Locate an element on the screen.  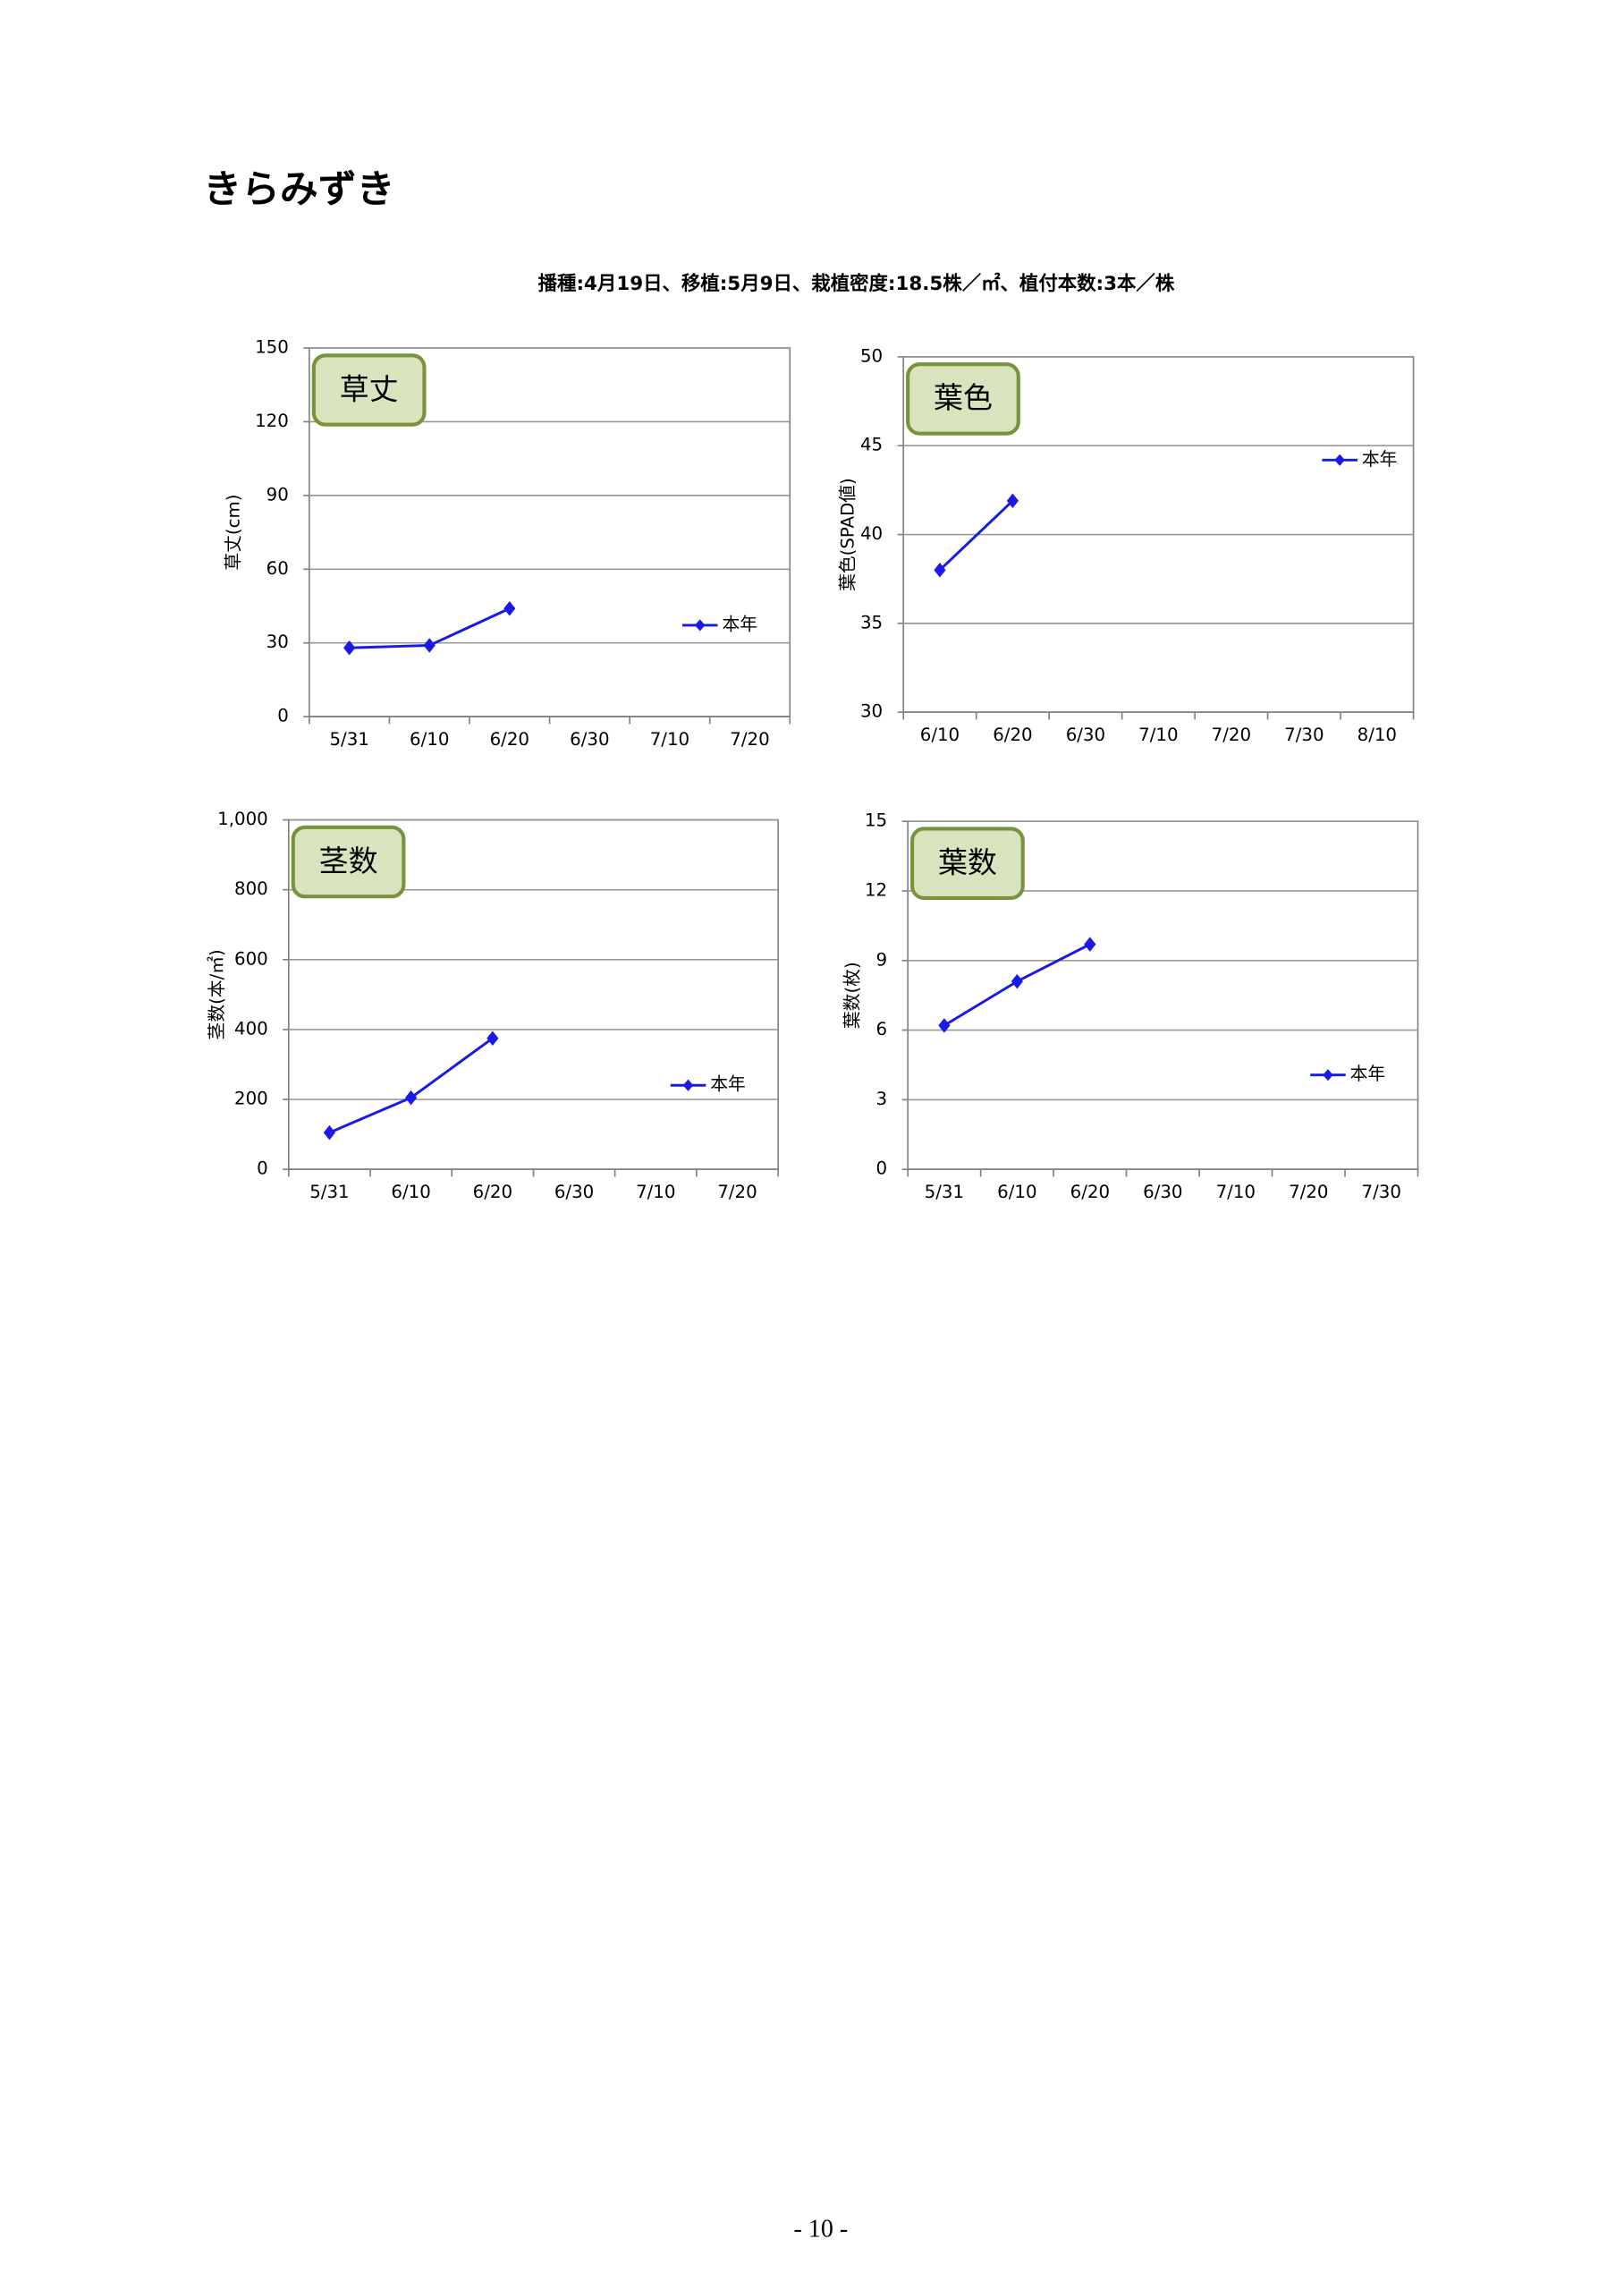
y-tick-label: 35 is located at coordinates (872, 622).